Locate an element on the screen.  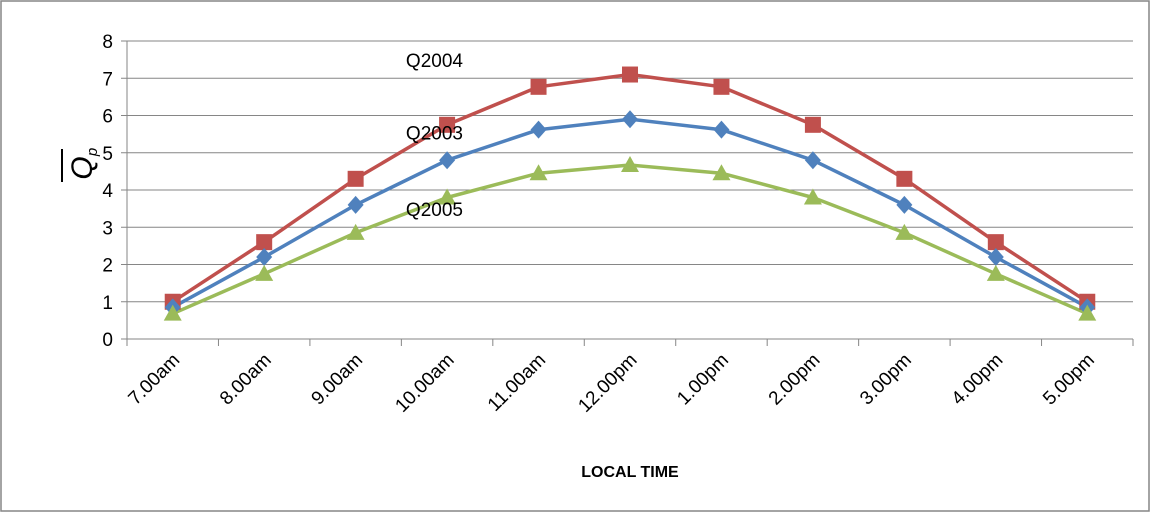
y-axis-label-text: Q is located at coordinates (82, 167).